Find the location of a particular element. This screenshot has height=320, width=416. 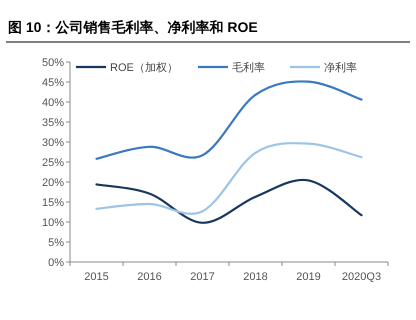

line-series is located at coordinates (229, 201).